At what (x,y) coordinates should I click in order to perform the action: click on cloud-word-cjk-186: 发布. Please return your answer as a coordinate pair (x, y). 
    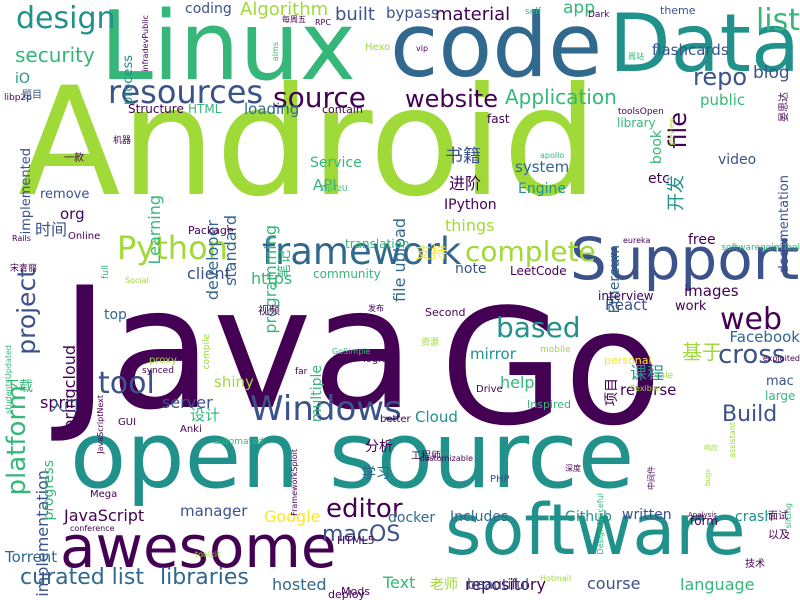
    Looking at the image, I should click on (376, 308).